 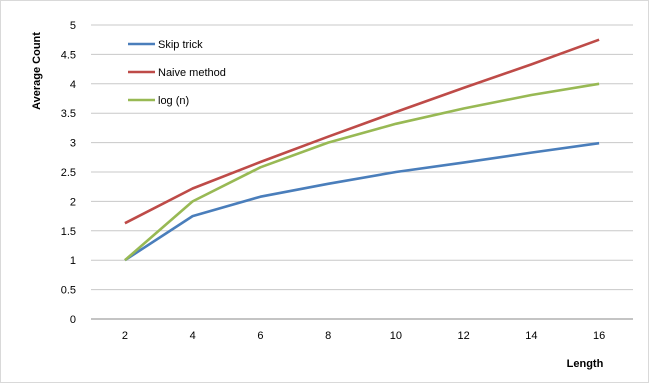 I want to click on y-tick-label: 1.5, so click(x=68, y=232).